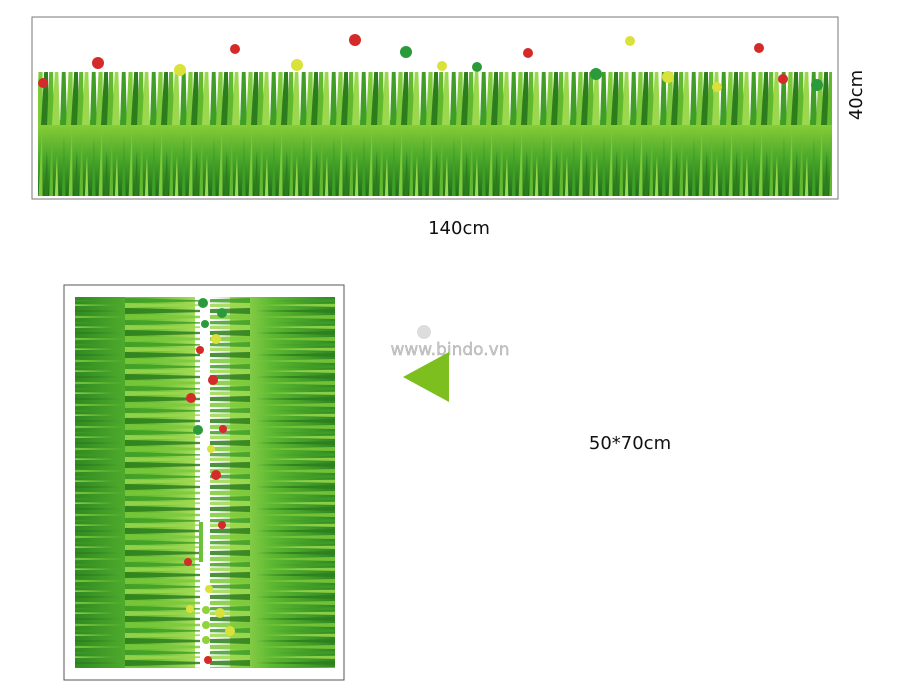 This screenshot has width=900, height=688. Describe the element at coordinates (137, 482) in the screenshot. I see `grass-left-blades` at that location.